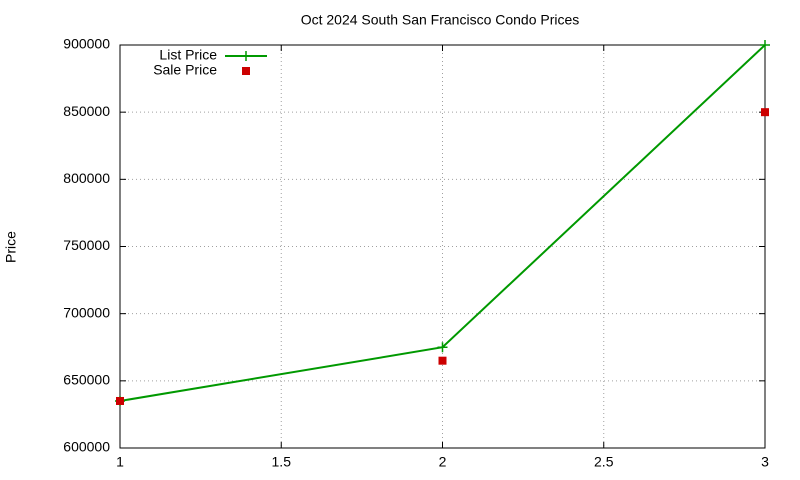 This screenshot has width=800, height=480. What do you see at coordinates (86, 312) in the screenshot?
I see `y-tick-label: 700000` at bounding box center [86, 312].